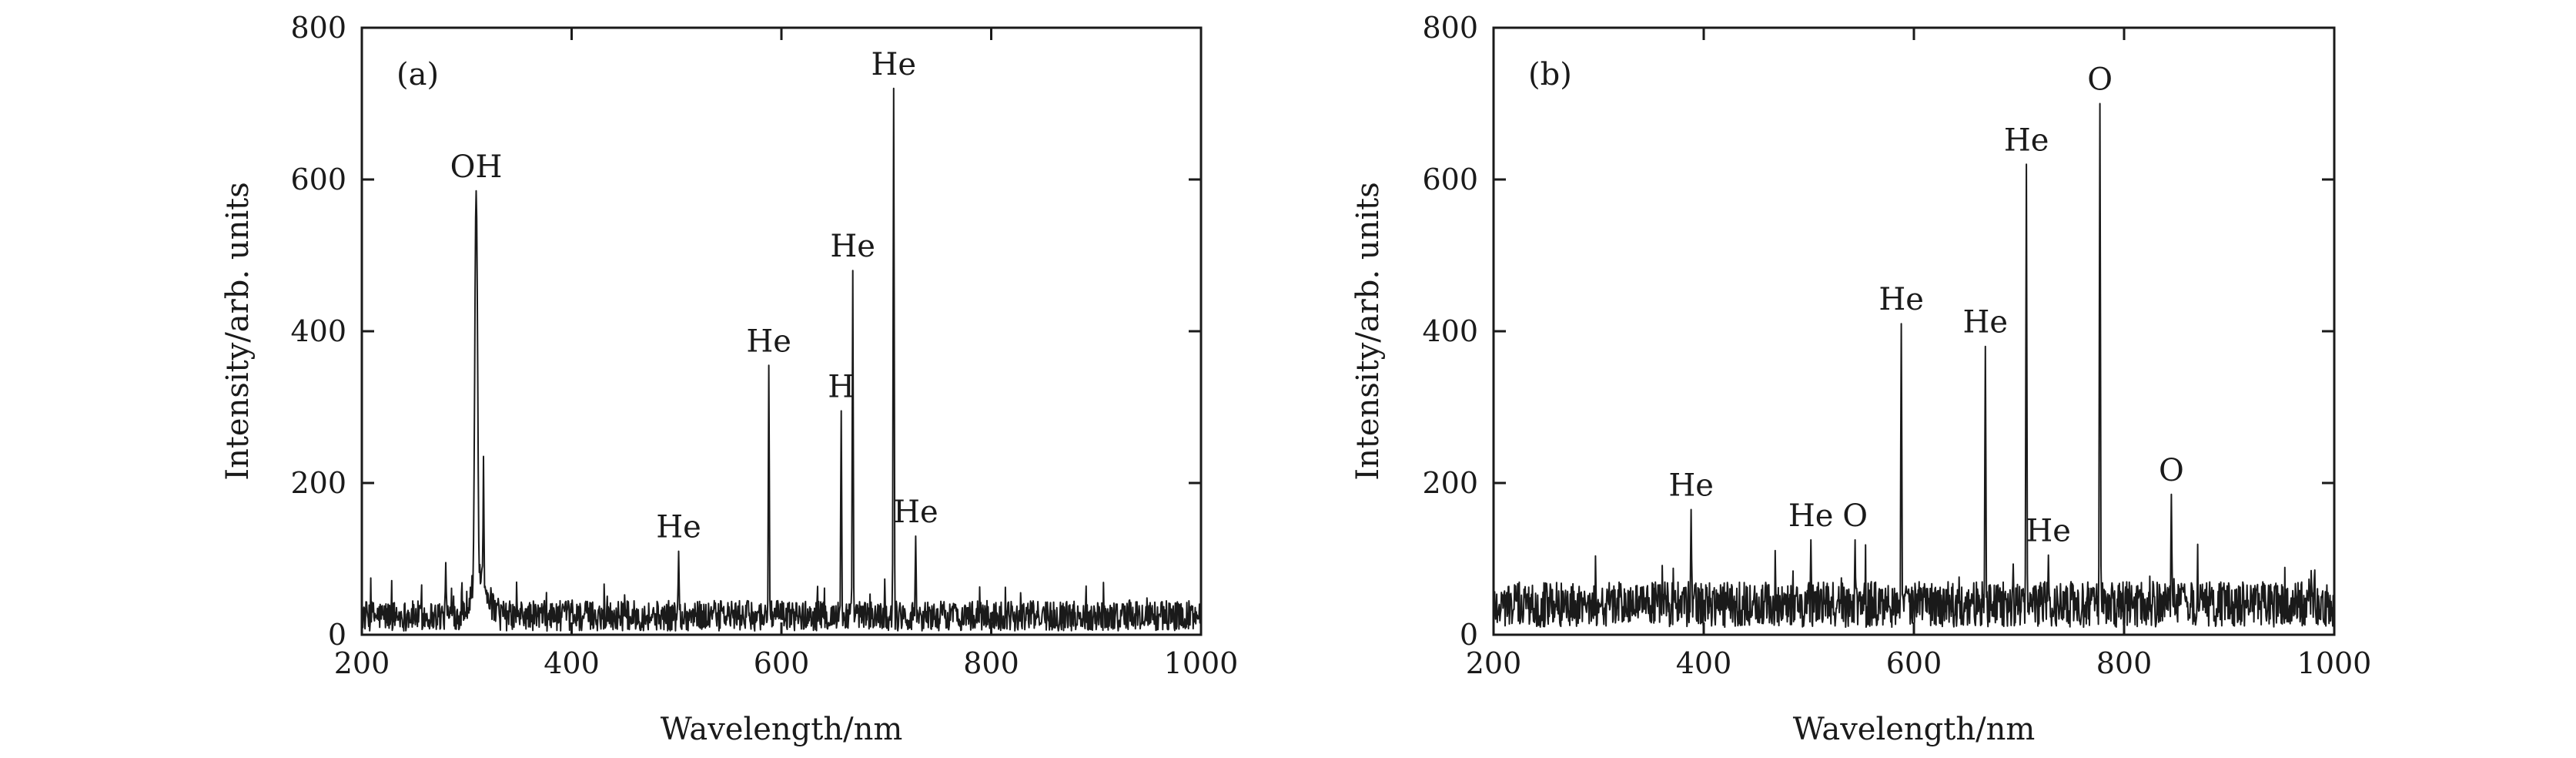  I want to click on peak-label: H, so click(841, 387).